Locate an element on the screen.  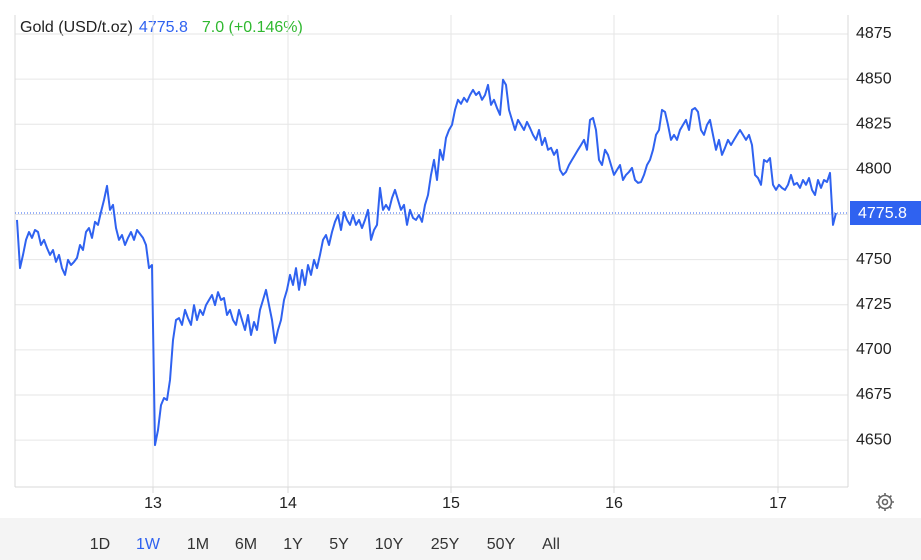
y-tick-label: 4825 is located at coordinates (874, 123).